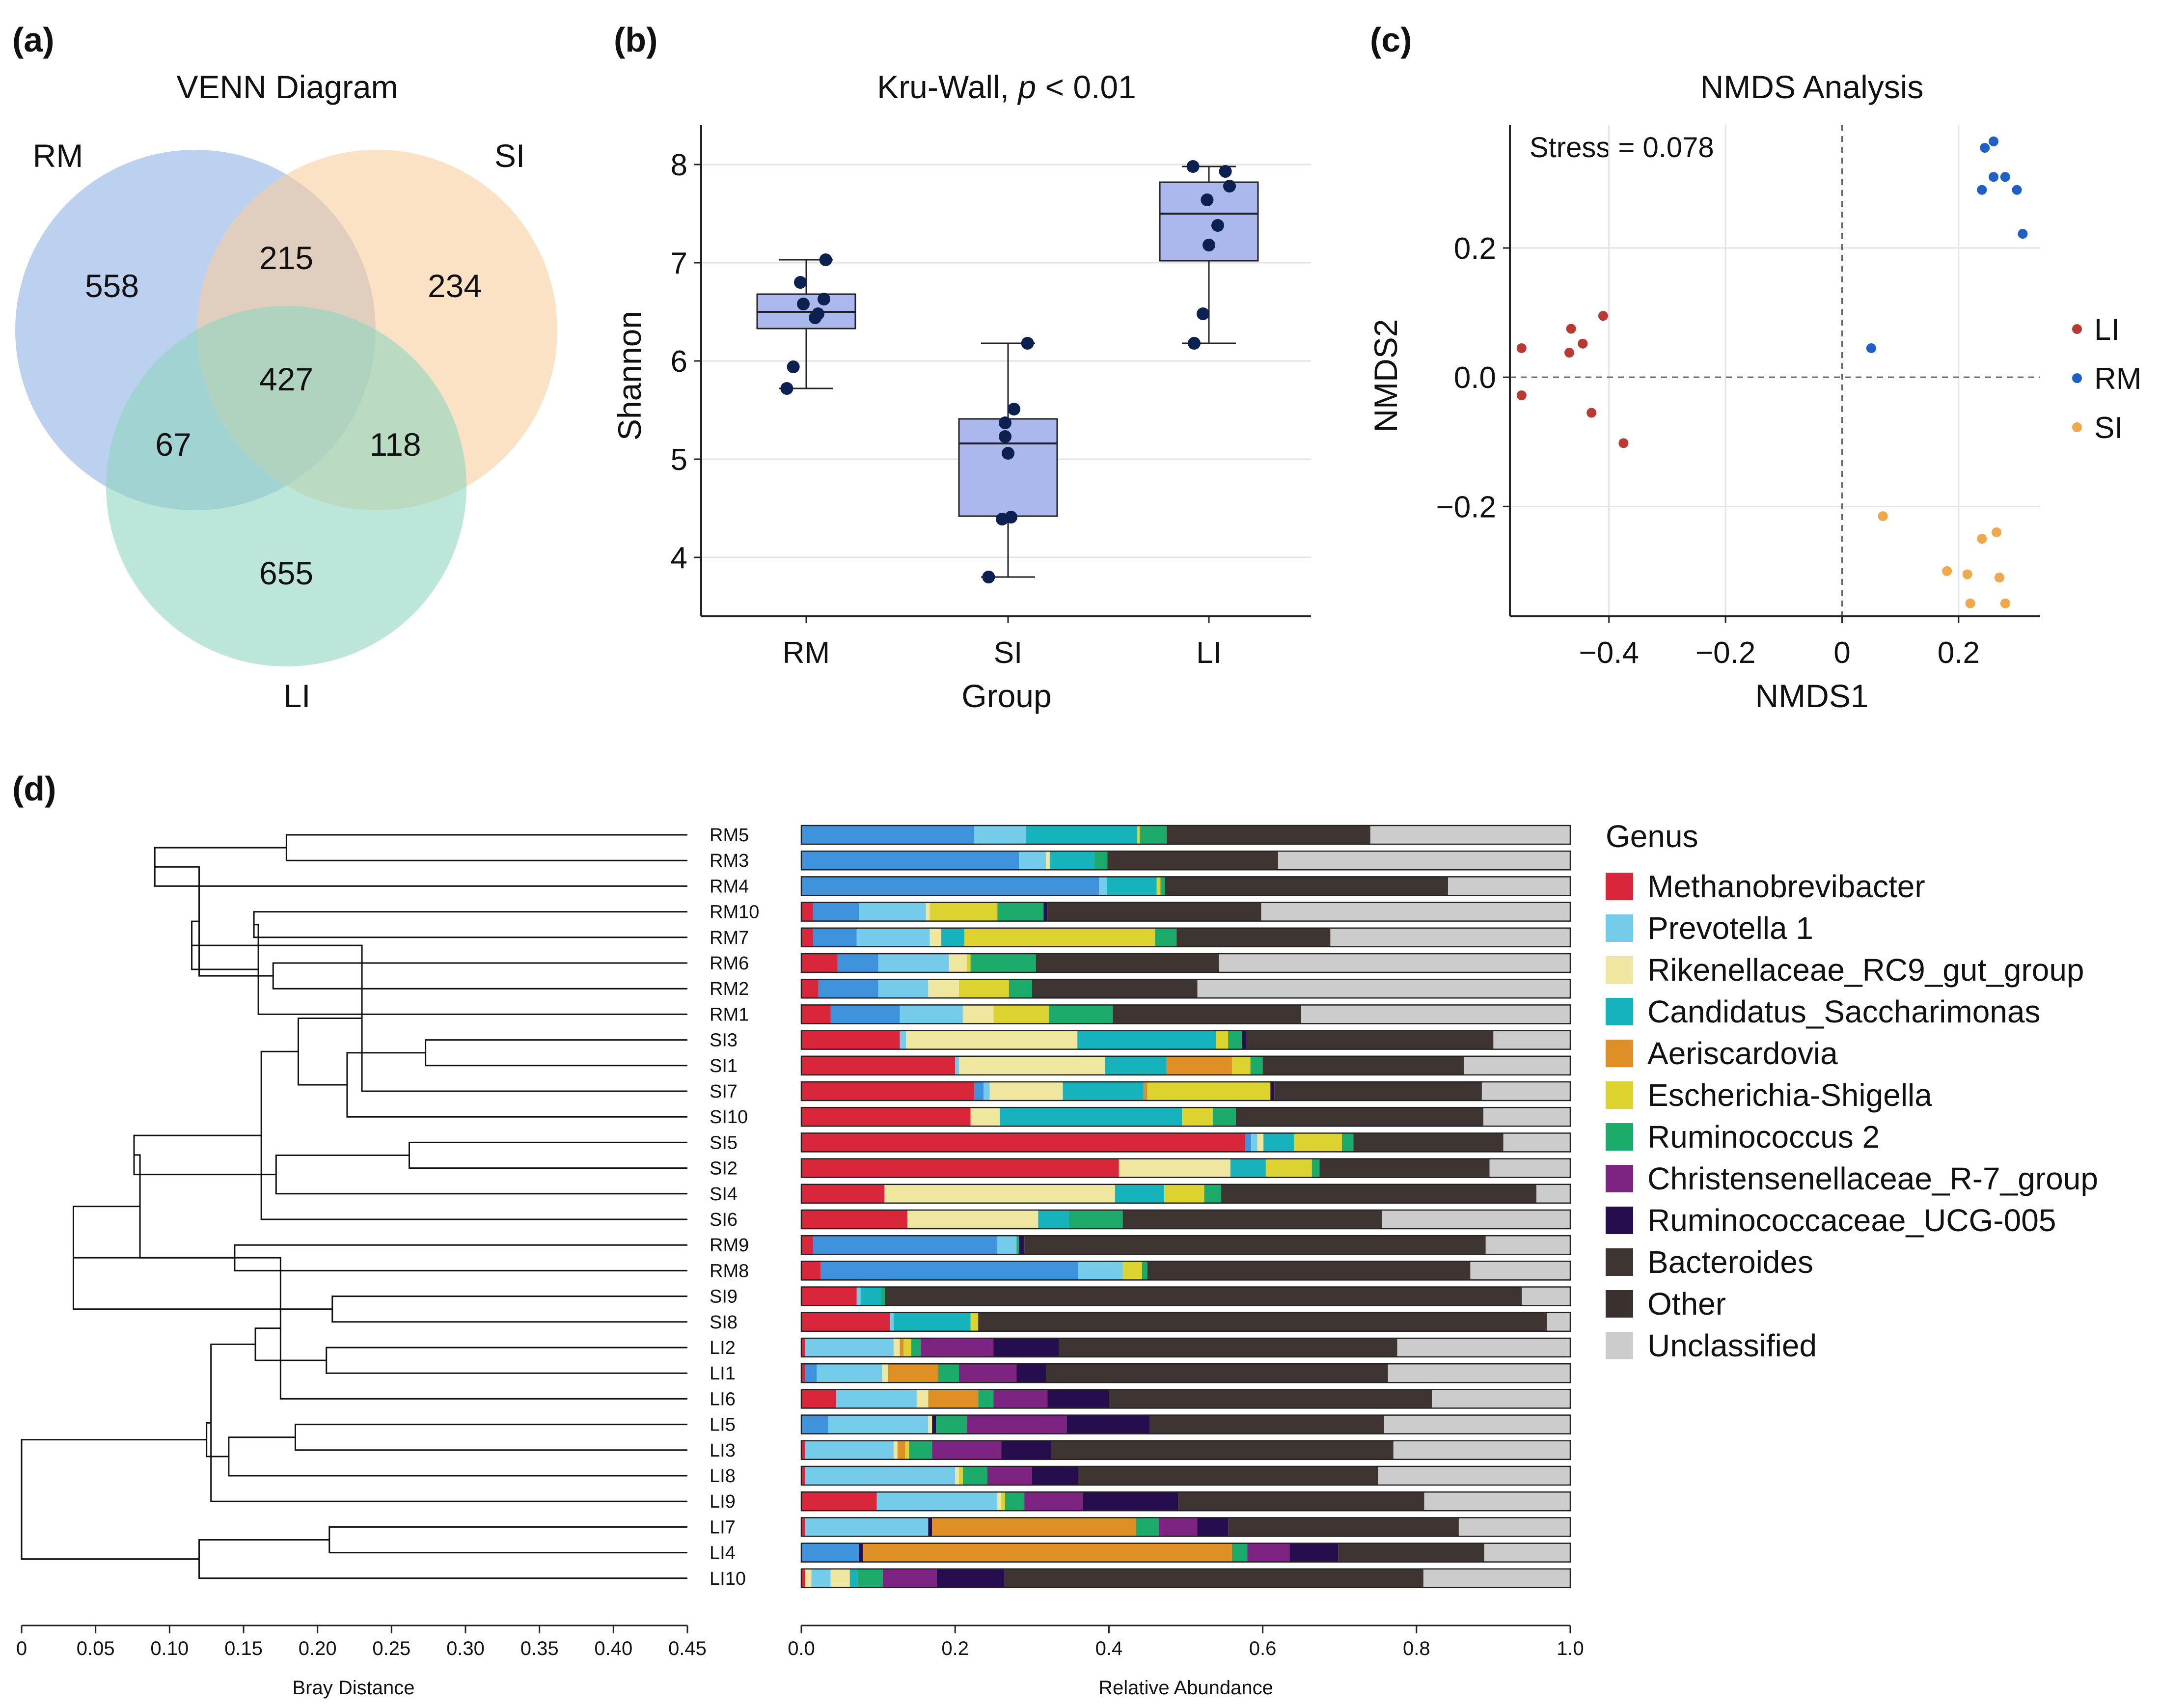 This screenshot has width=2160, height=1708. Describe the element at coordinates (679, 165) in the screenshot. I see `box-ytick-label: 8` at that location.